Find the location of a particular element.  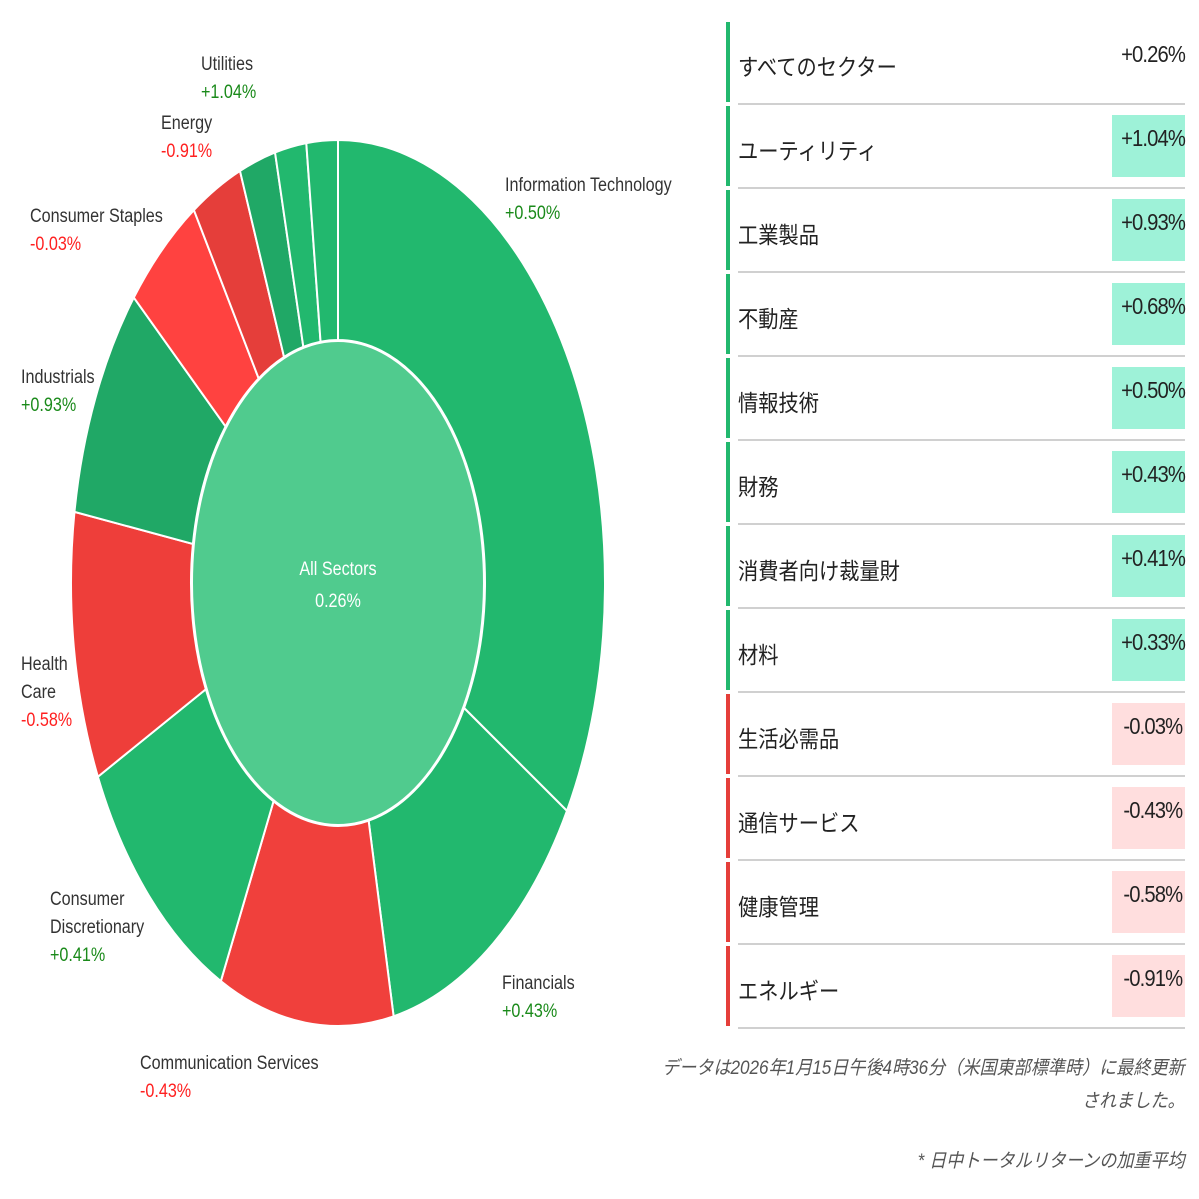

sector-change: +0.33% is located at coordinates (1149, 650).